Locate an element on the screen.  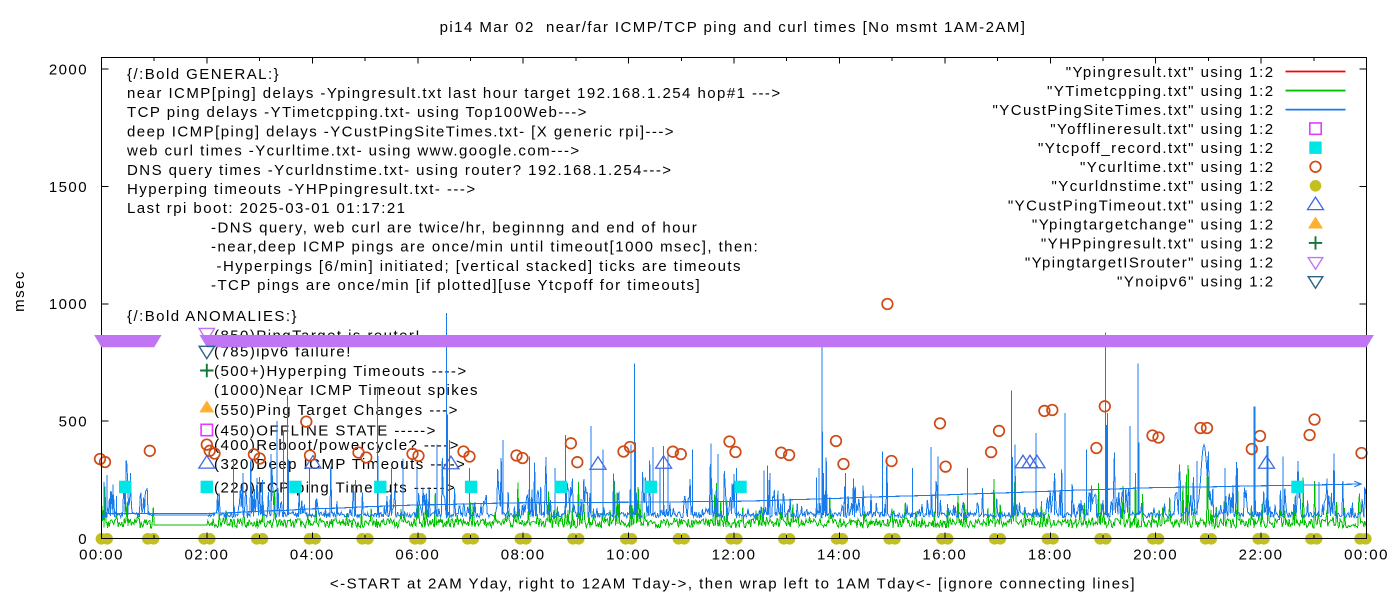
svg-text: "Ynoipv6" using 1:2 is located at coordinates (1195, 281).